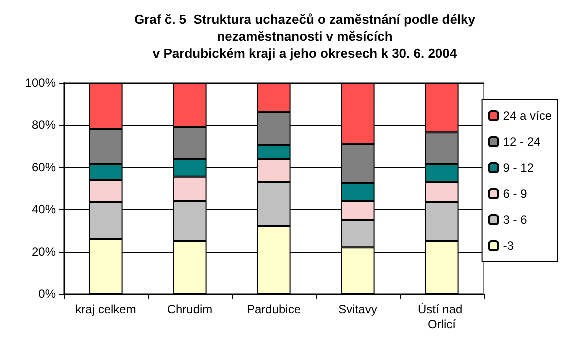 This screenshot has height=348, width=568. I want to click on y-tick-label: 100%, so click(40, 83).